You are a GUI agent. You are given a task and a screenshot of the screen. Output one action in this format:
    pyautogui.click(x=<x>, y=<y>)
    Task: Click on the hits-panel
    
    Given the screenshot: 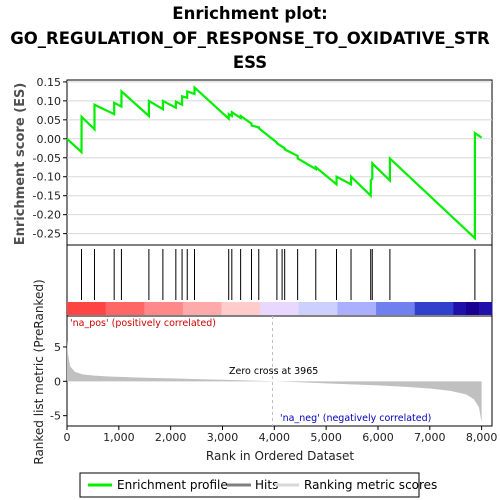 What is the action you would take?
    pyautogui.click(x=279, y=280)
    